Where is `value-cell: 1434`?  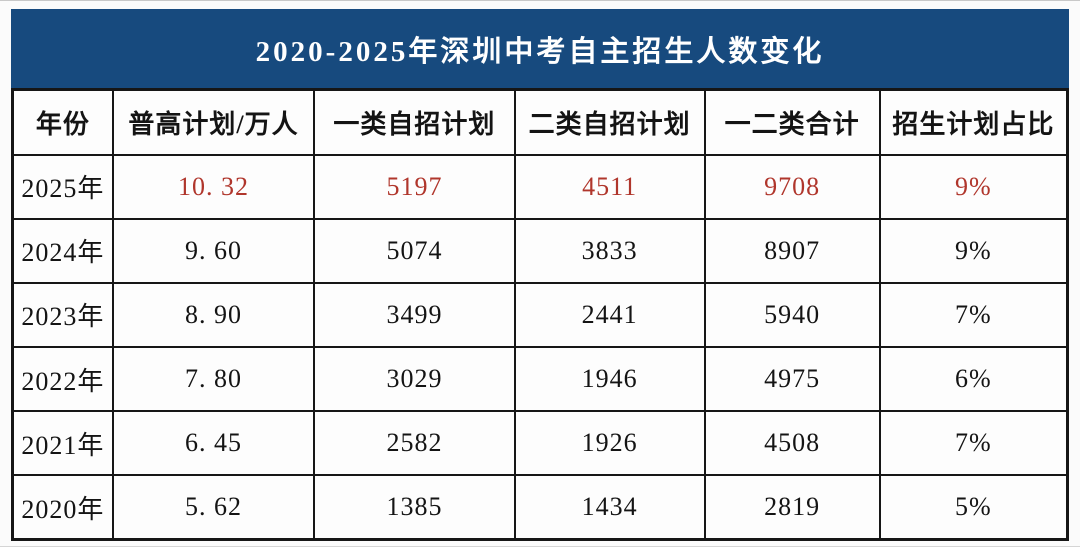 value-cell: 1434 is located at coordinates (609, 507).